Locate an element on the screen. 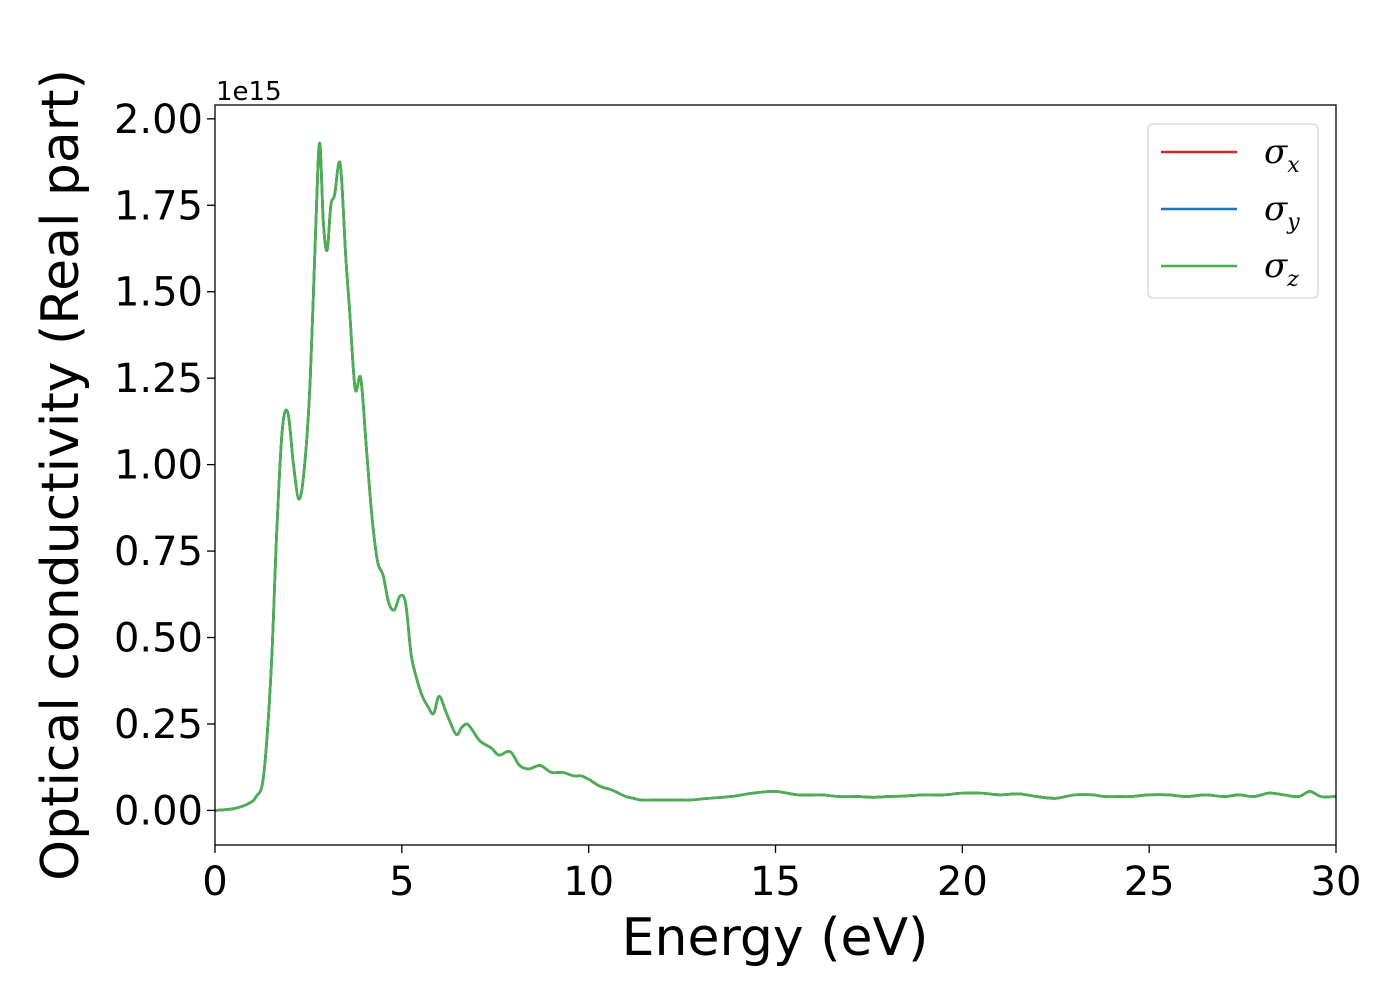 Image resolution: width=1400 pixels, height=1000 pixels. y-tick-label: 0.25 is located at coordinates (158, 725).